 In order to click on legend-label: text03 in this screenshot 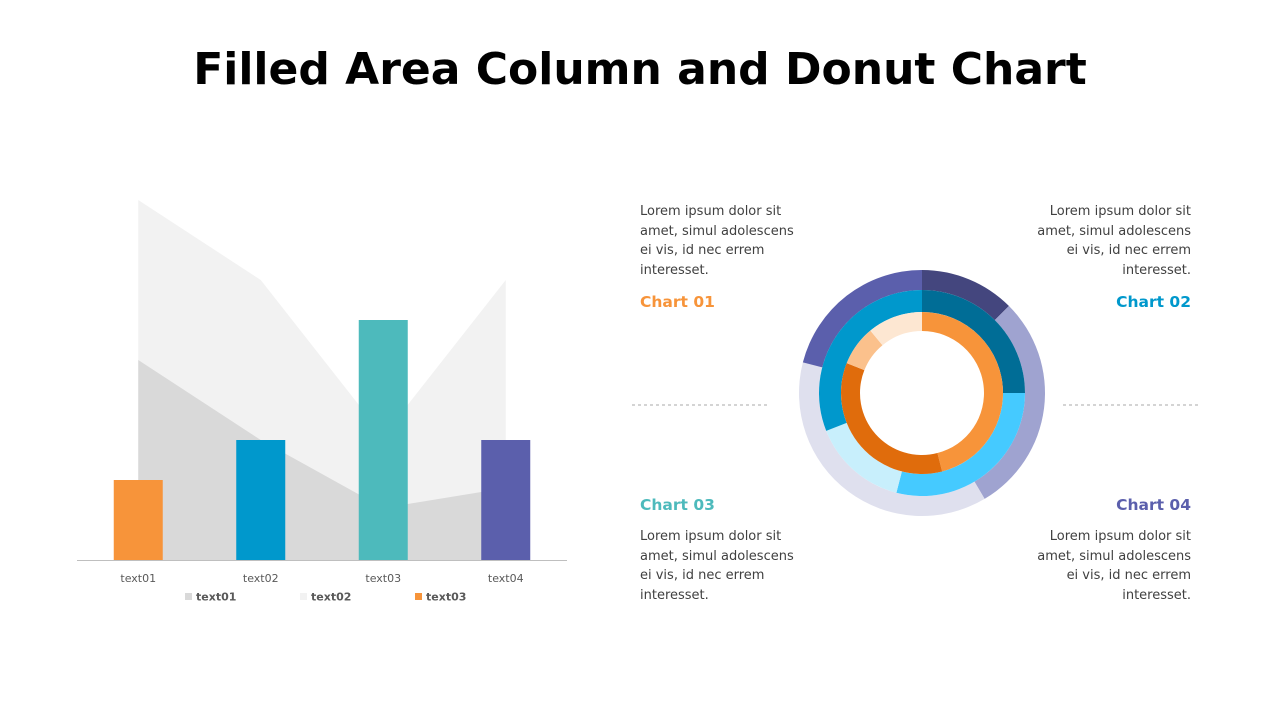, I will do `click(446, 597)`.